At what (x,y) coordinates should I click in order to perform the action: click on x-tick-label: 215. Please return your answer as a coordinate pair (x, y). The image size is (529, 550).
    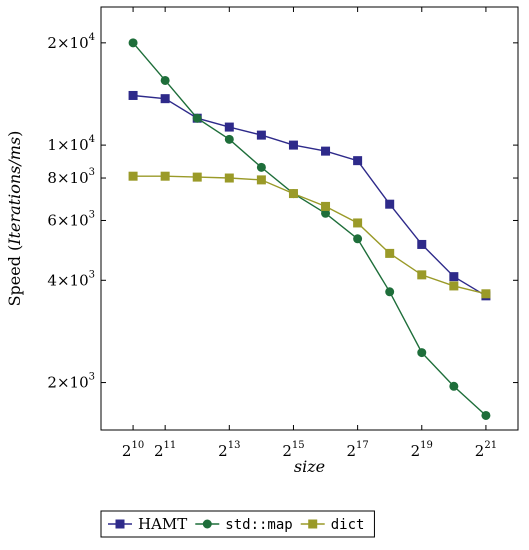
    Looking at the image, I should click on (293, 450).